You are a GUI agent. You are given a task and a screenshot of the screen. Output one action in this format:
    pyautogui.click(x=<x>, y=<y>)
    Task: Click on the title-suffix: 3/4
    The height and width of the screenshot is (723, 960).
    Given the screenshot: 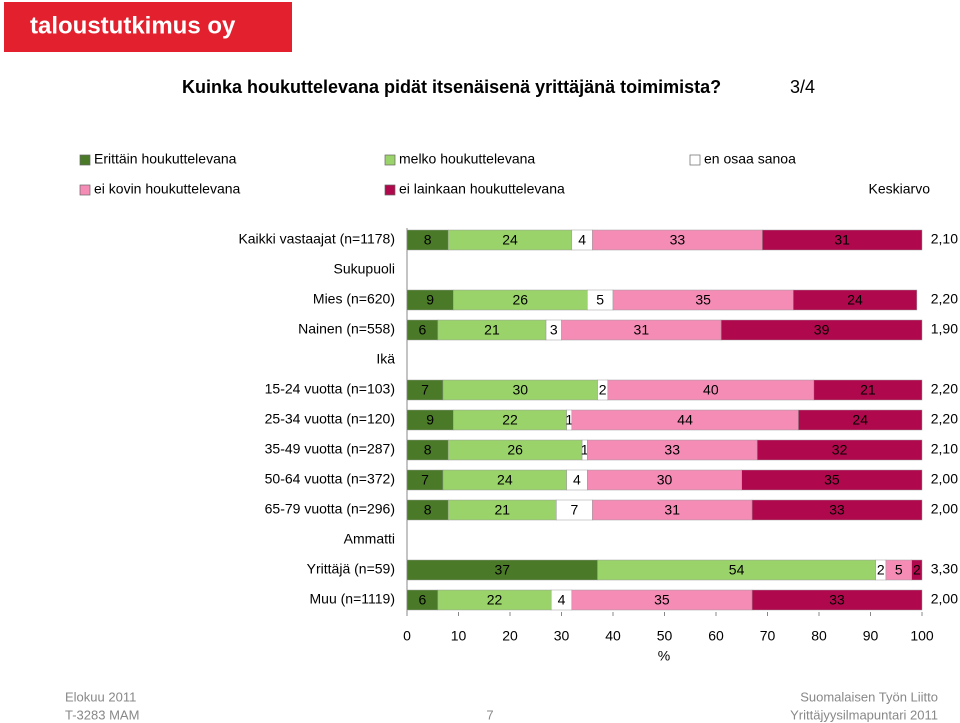 What is the action you would take?
    pyautogui.click(x=802, y=87)
    